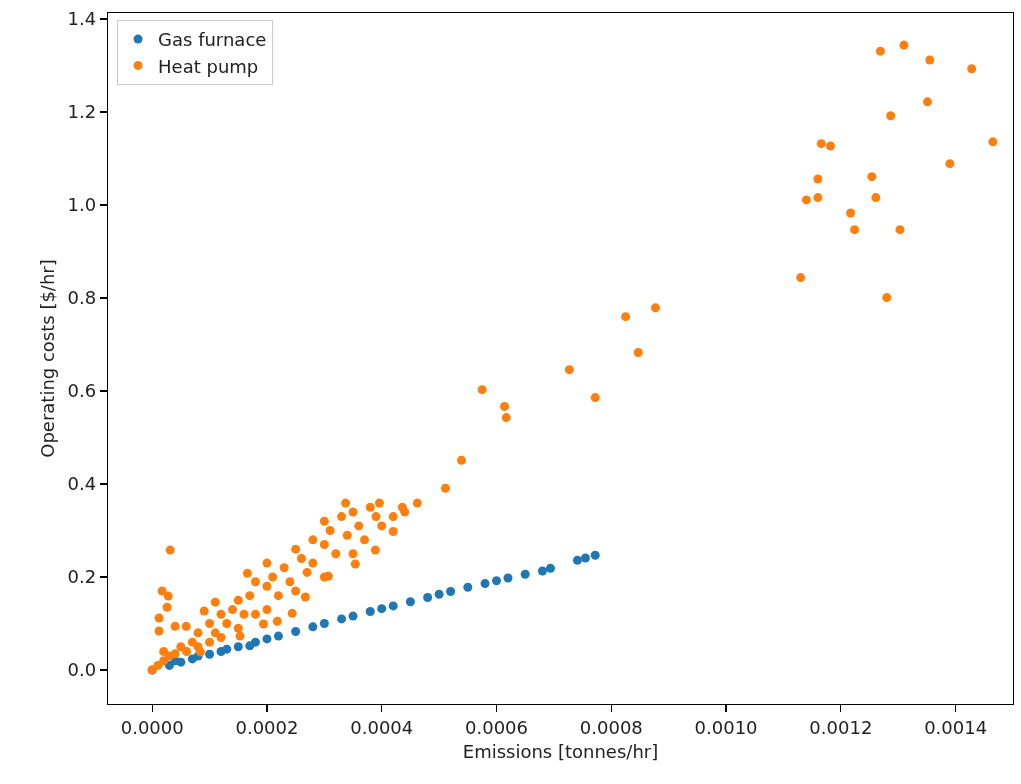 This screenshot has height=784, width=1021. What do you see at coordinates (82, 205) in the screenshot?
I see `y-tick-label: 1.0` at bounding box center [82, 205].